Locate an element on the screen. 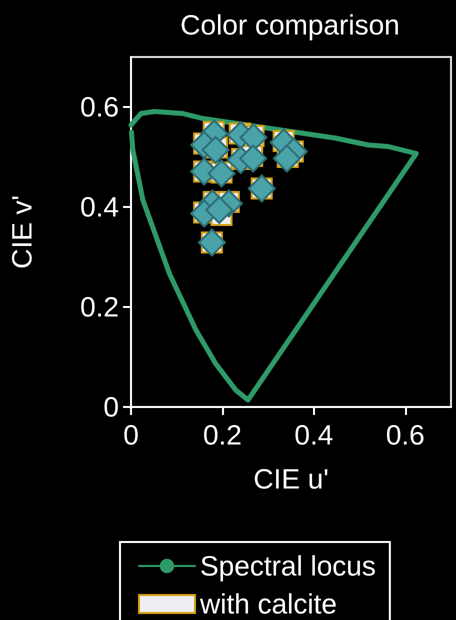 This screenshot has width=456, height=620. y-axis-title: CIE v' is located at coordinates (22, 232).